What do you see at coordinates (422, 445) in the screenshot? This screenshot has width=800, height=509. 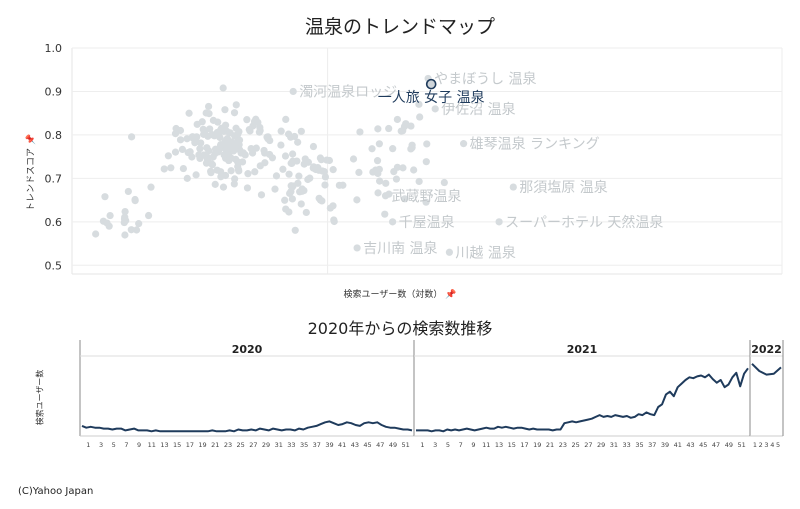 I see `x-tick-label: 1` at bounding box center [422, 445].